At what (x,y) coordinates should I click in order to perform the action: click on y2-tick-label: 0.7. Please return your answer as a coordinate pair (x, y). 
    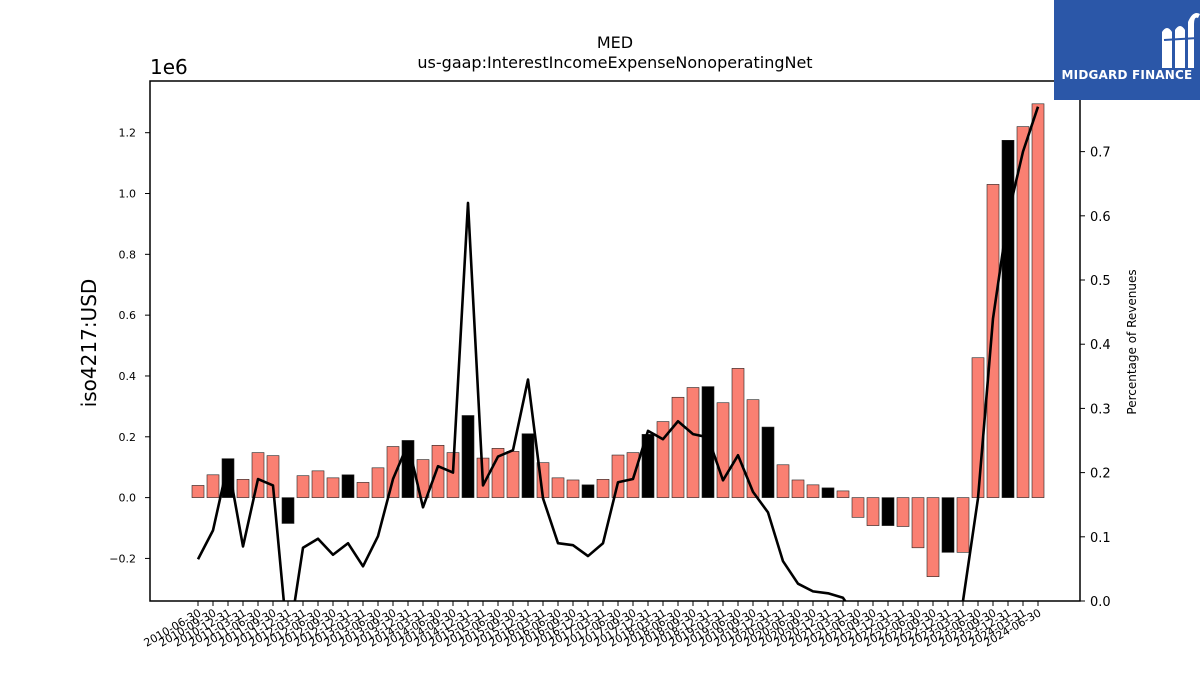
    Looking at the image, I should click on (1100, 153).